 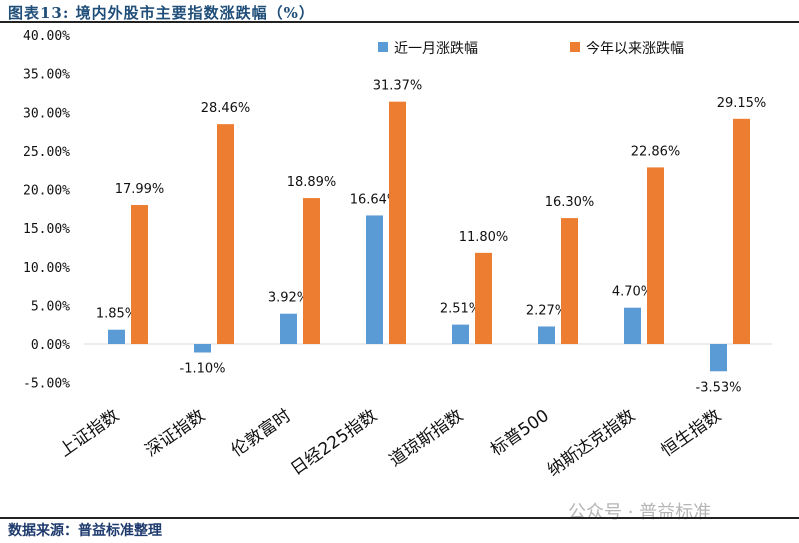 I want to click on x-tick-label: 日经225指数, so click(x=334, y=443).